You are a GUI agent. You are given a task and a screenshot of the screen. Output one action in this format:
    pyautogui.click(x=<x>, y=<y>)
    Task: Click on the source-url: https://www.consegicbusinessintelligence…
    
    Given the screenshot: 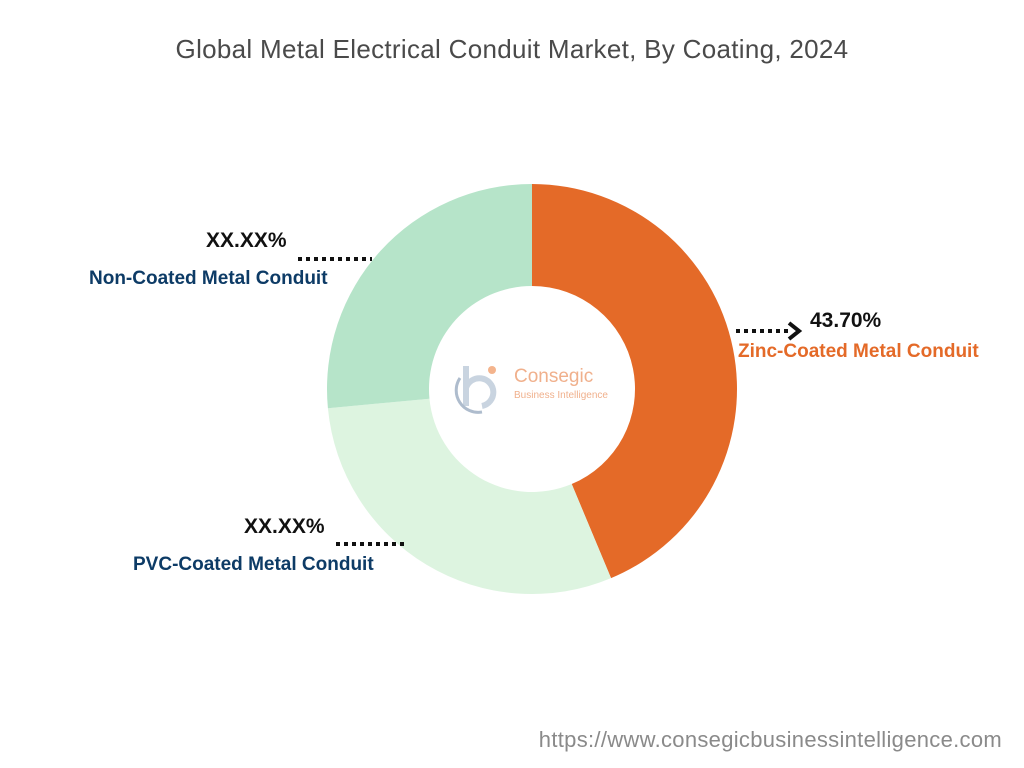 What is the action you would take?
    pyautogui.click(x=770, y=739)
    